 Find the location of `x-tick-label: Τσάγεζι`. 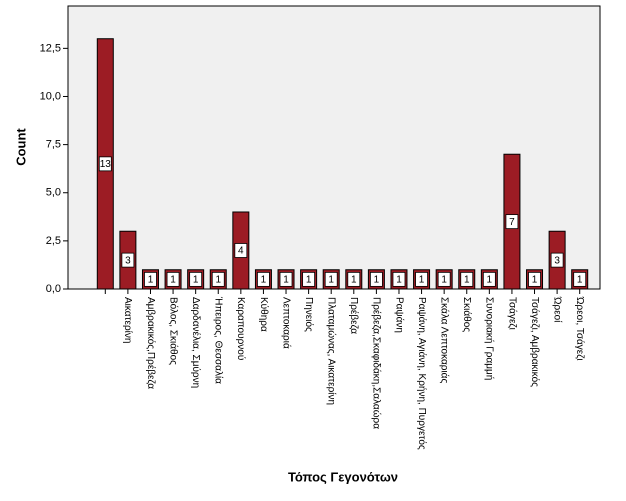

x-tick-label: Τσάγεζι is located at coordinates (512, 313).